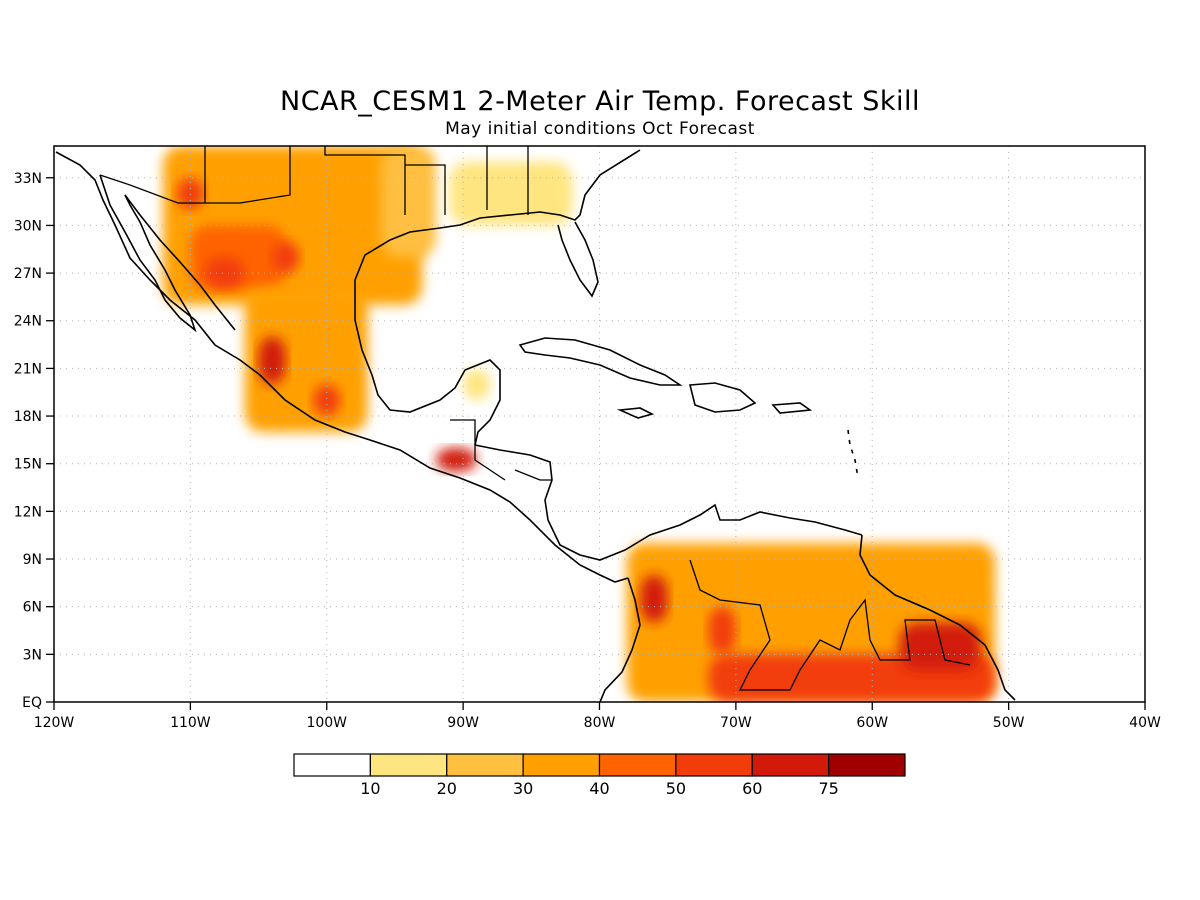 This screenshot has height=900, width=1200. I want to click on colorbar-label: 40, so click(599, 788).